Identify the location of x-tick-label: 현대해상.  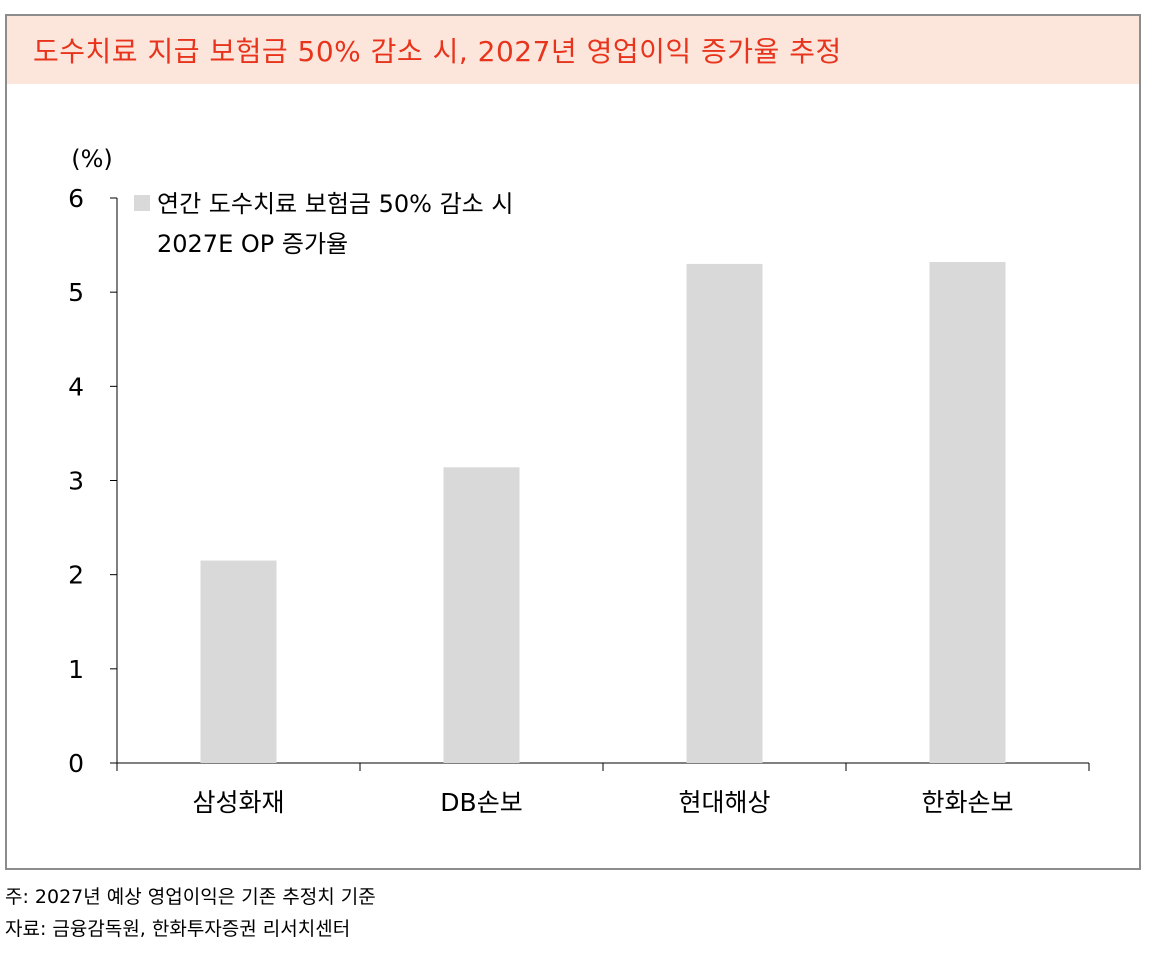
(724, 802).